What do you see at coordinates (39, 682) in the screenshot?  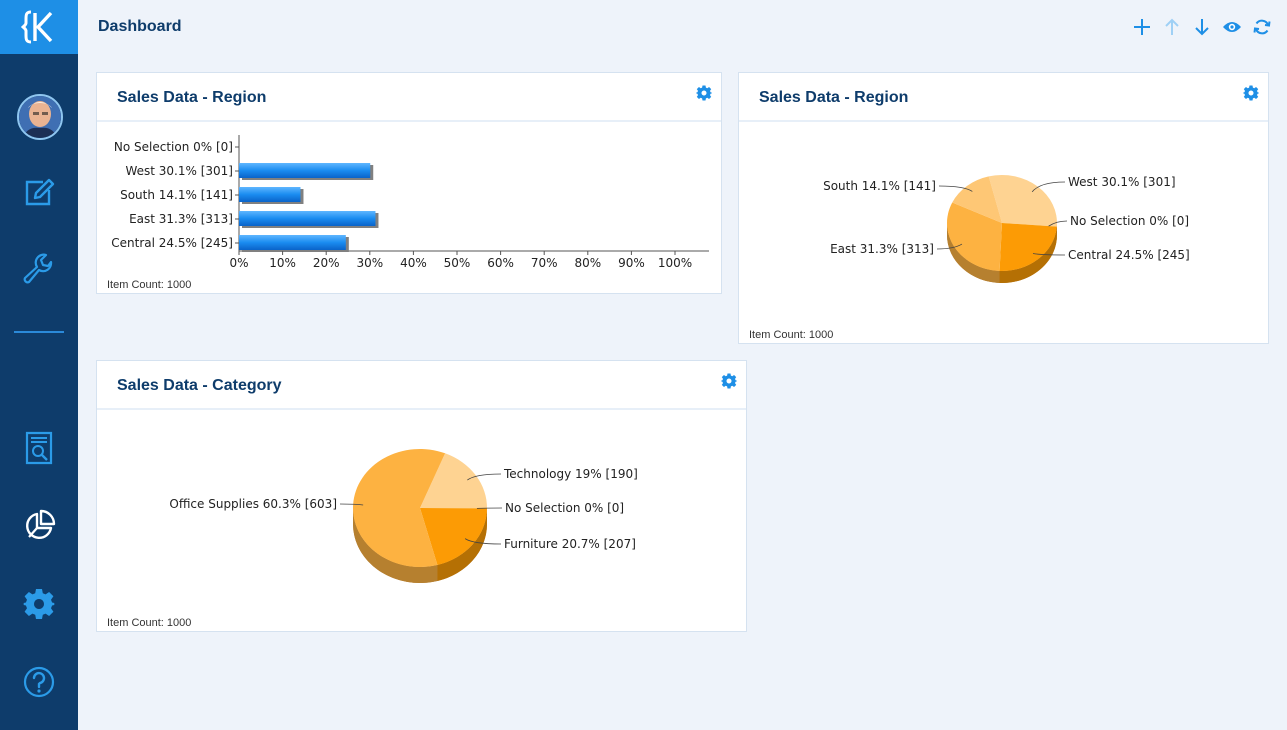 I see `help-icon` at bounding box center [39, 682].